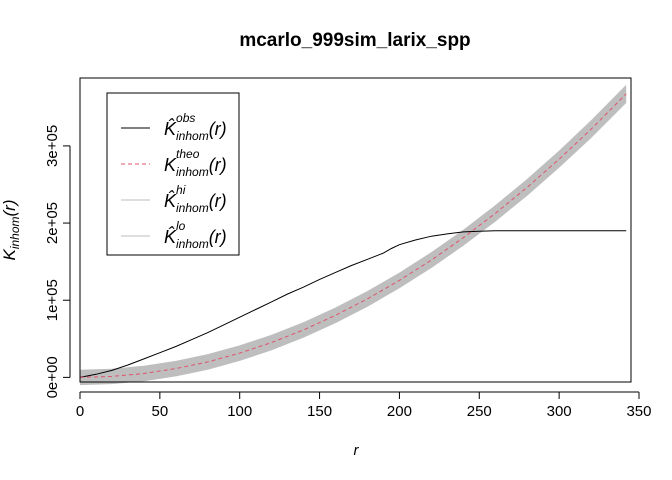 This screenshot has width=672, height=480. I want to click on legend-sup: lo, so click(181, 226).